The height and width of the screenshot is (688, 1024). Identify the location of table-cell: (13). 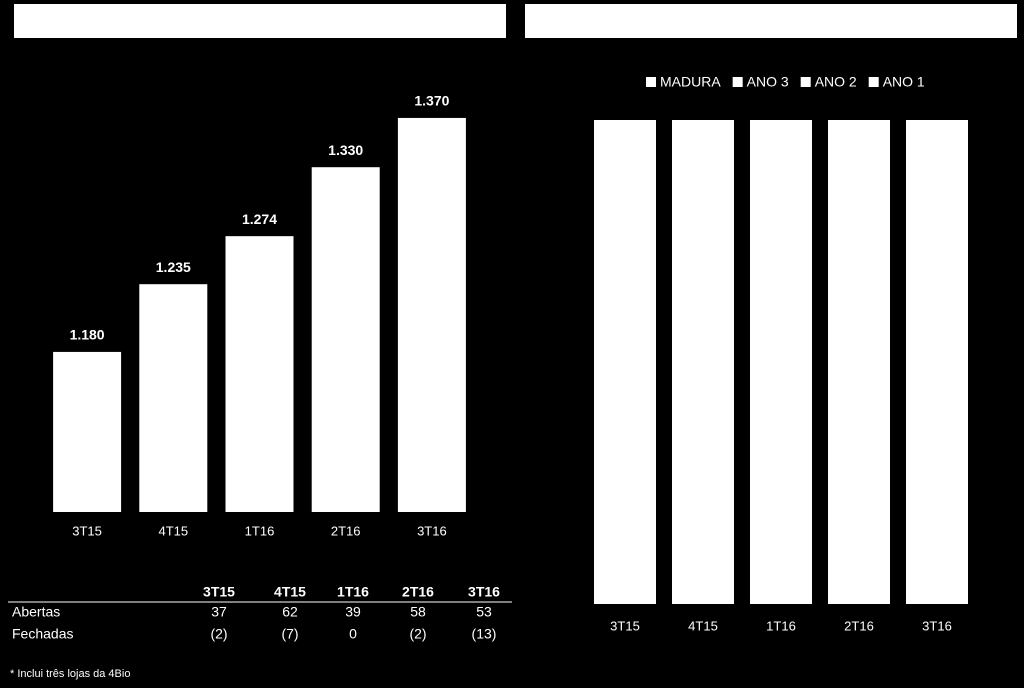
(484, 634).